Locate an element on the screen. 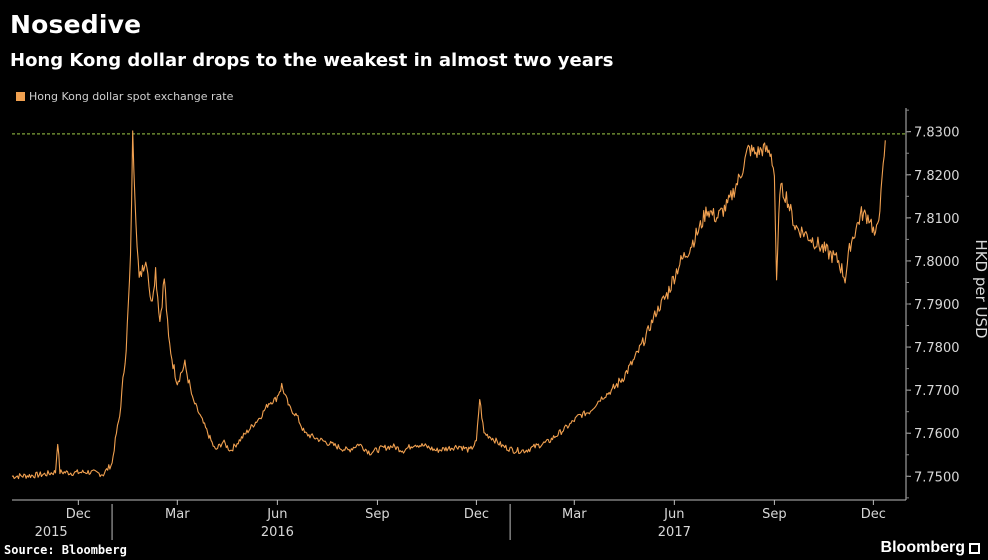 Image resolution: width=988 pixels, height=560 pixels. x-year-label: 2015 is located at coordinates (51, 532).